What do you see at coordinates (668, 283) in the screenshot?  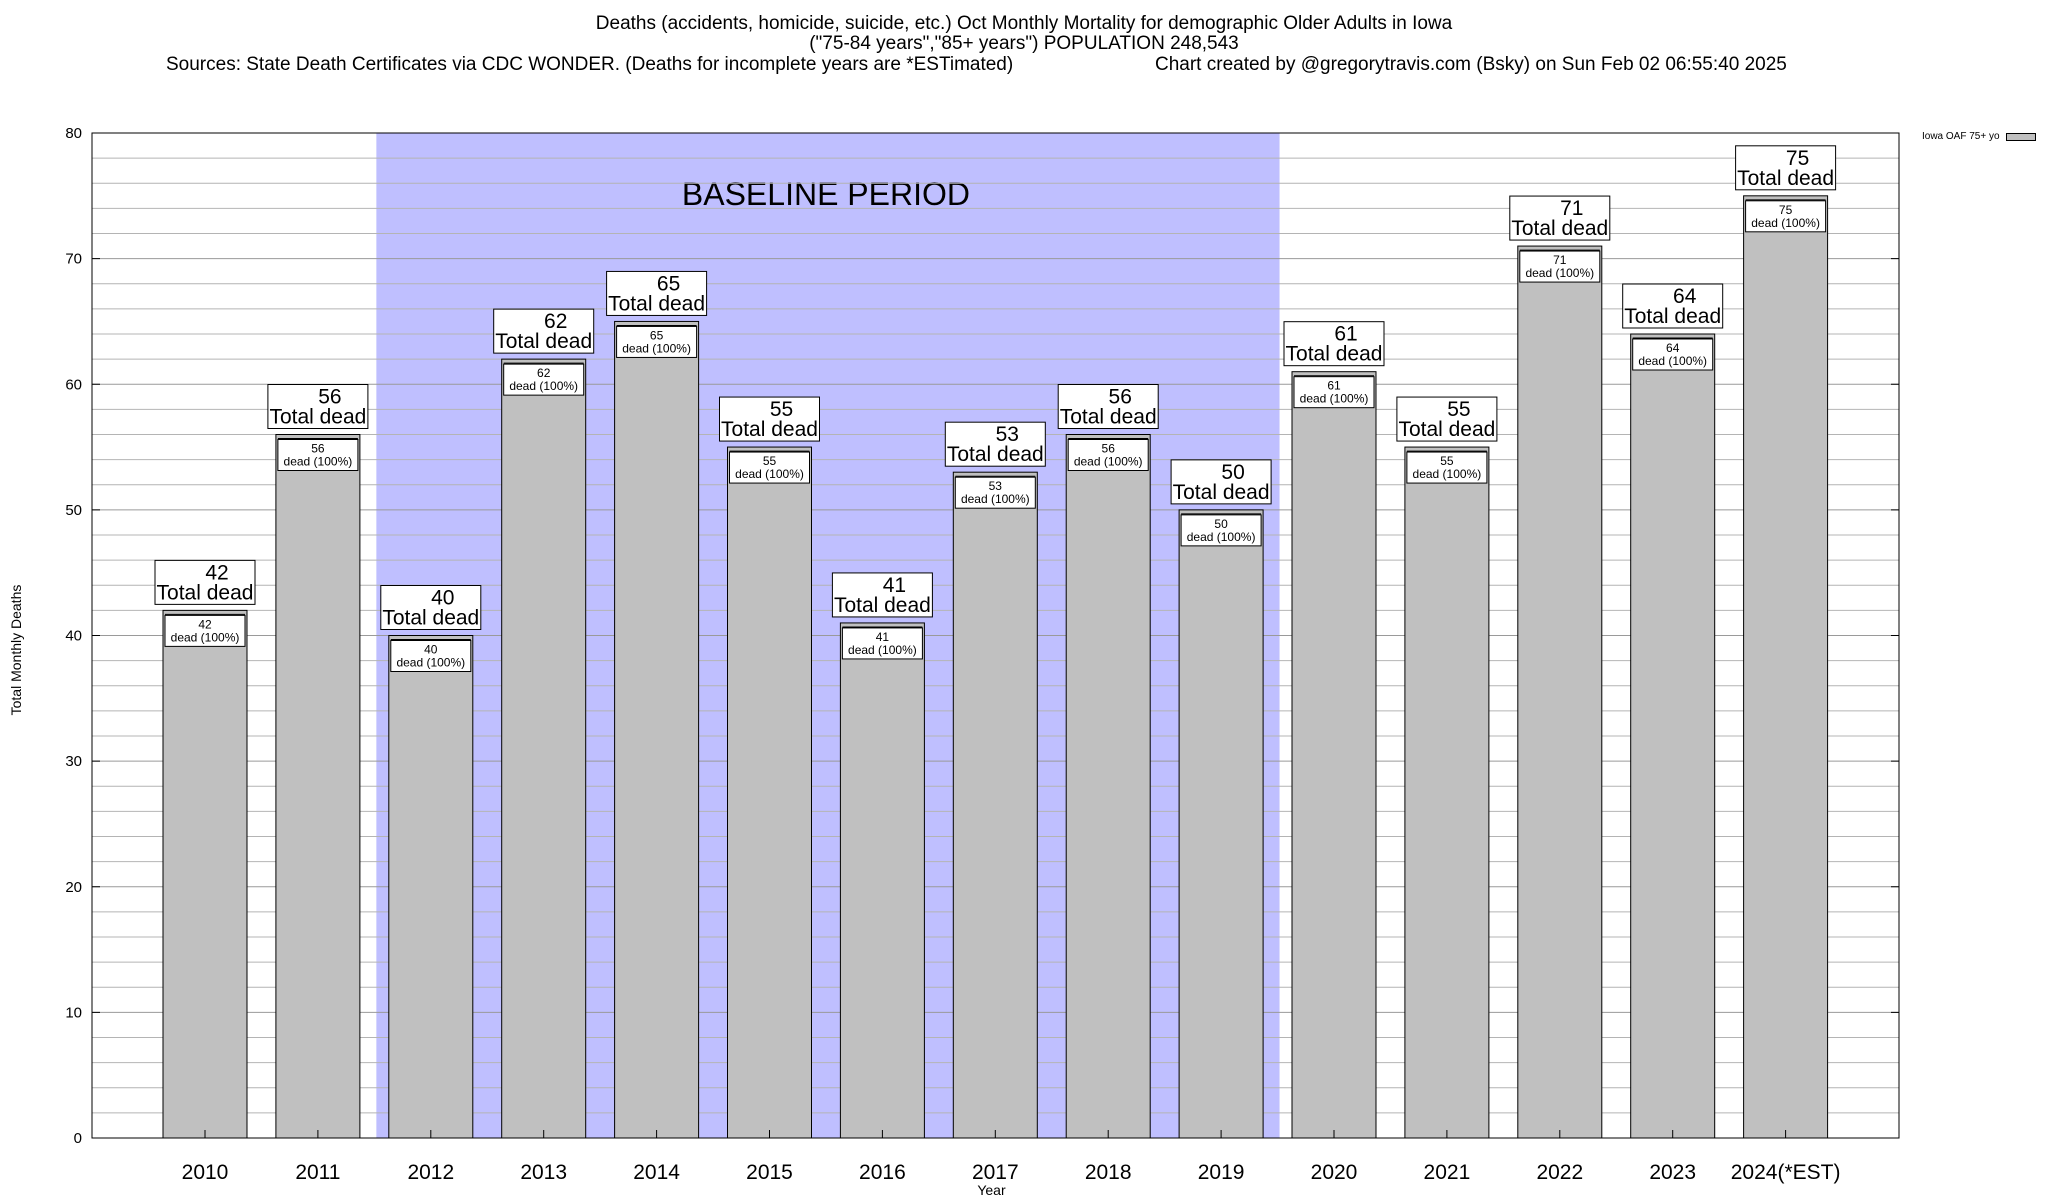 I see `bar-total-value-label: 65` at bounding box center [668, 283].